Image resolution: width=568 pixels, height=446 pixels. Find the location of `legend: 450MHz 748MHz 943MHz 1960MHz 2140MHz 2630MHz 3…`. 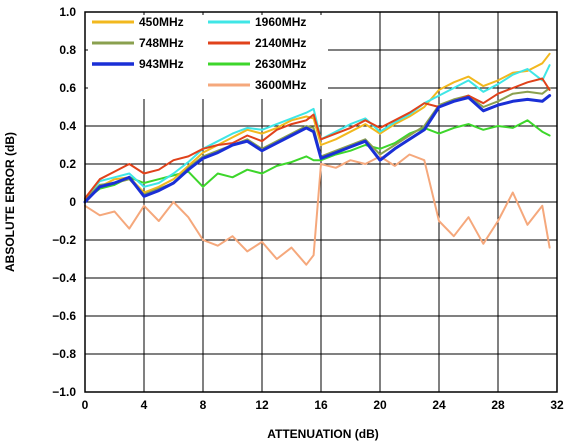

legend: 450MHz 748MHz 943MHz 1960MHz 2140MHz 2630MHz 3… is located at coordinates (199, 53).